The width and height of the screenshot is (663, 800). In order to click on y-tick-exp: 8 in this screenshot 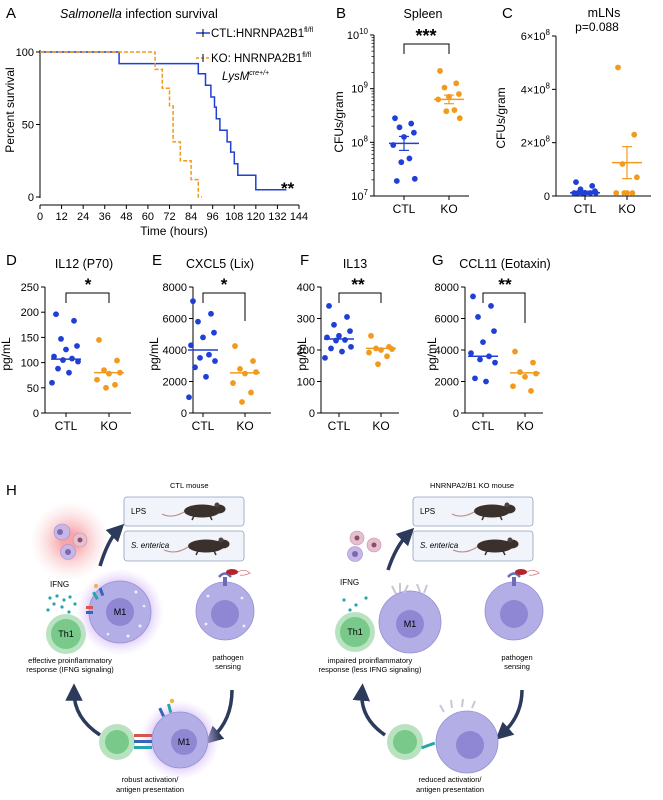, I will do `click(548, 85)`.